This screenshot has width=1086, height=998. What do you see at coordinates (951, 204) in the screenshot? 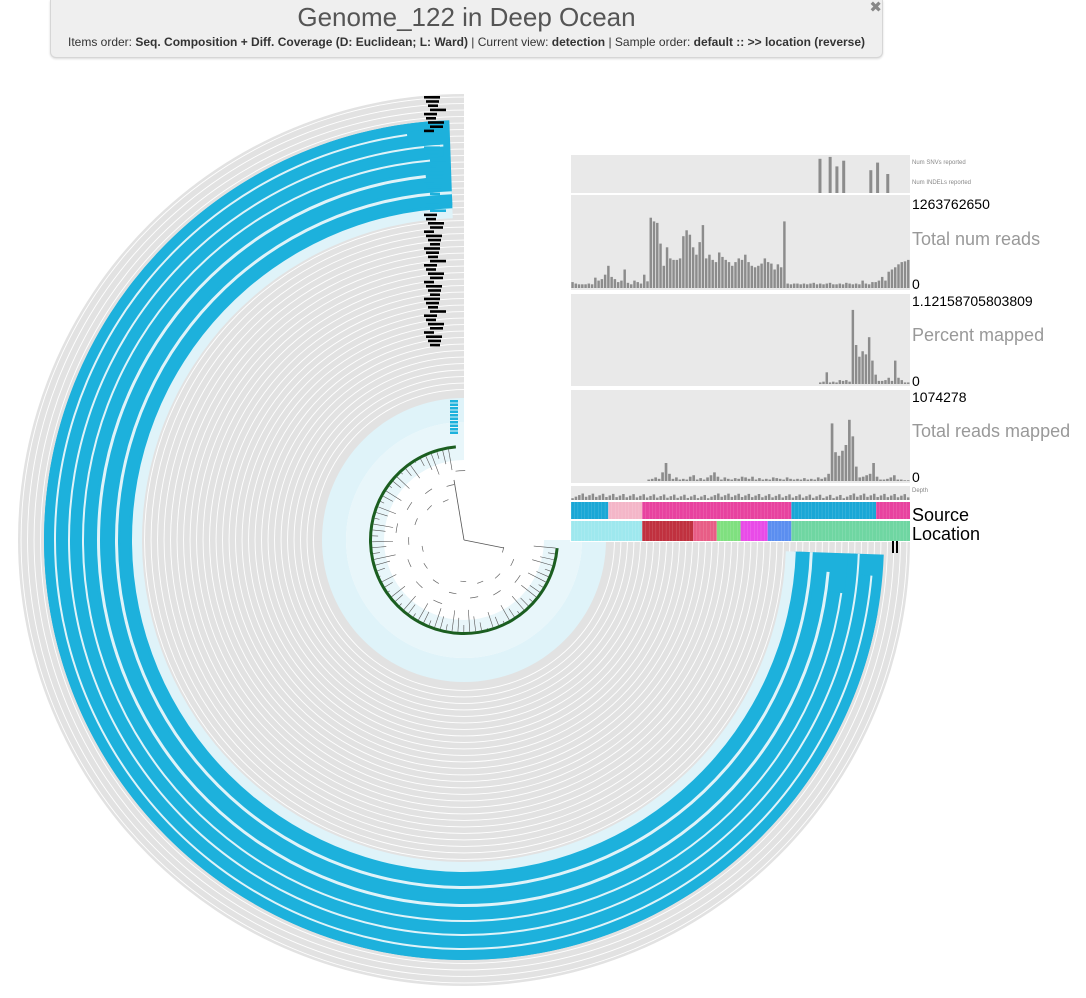
I see `total-num-reads-max: 1263762650` at bounding box center [951, 204].